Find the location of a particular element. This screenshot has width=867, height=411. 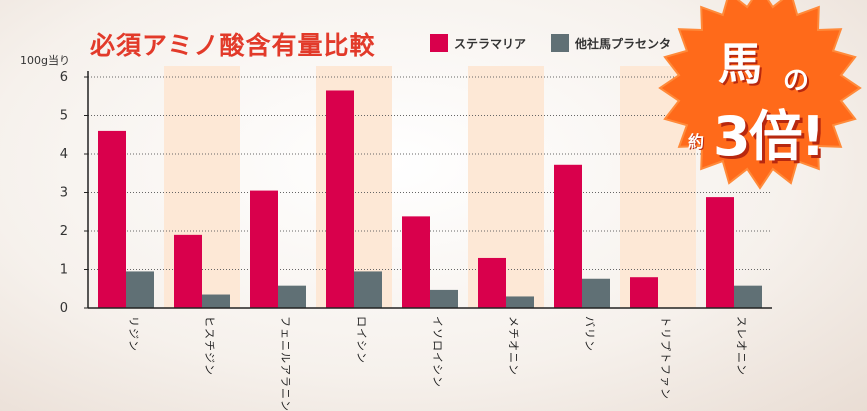

x-tick-label: イソロイシン is located at coordinates (437, 352).